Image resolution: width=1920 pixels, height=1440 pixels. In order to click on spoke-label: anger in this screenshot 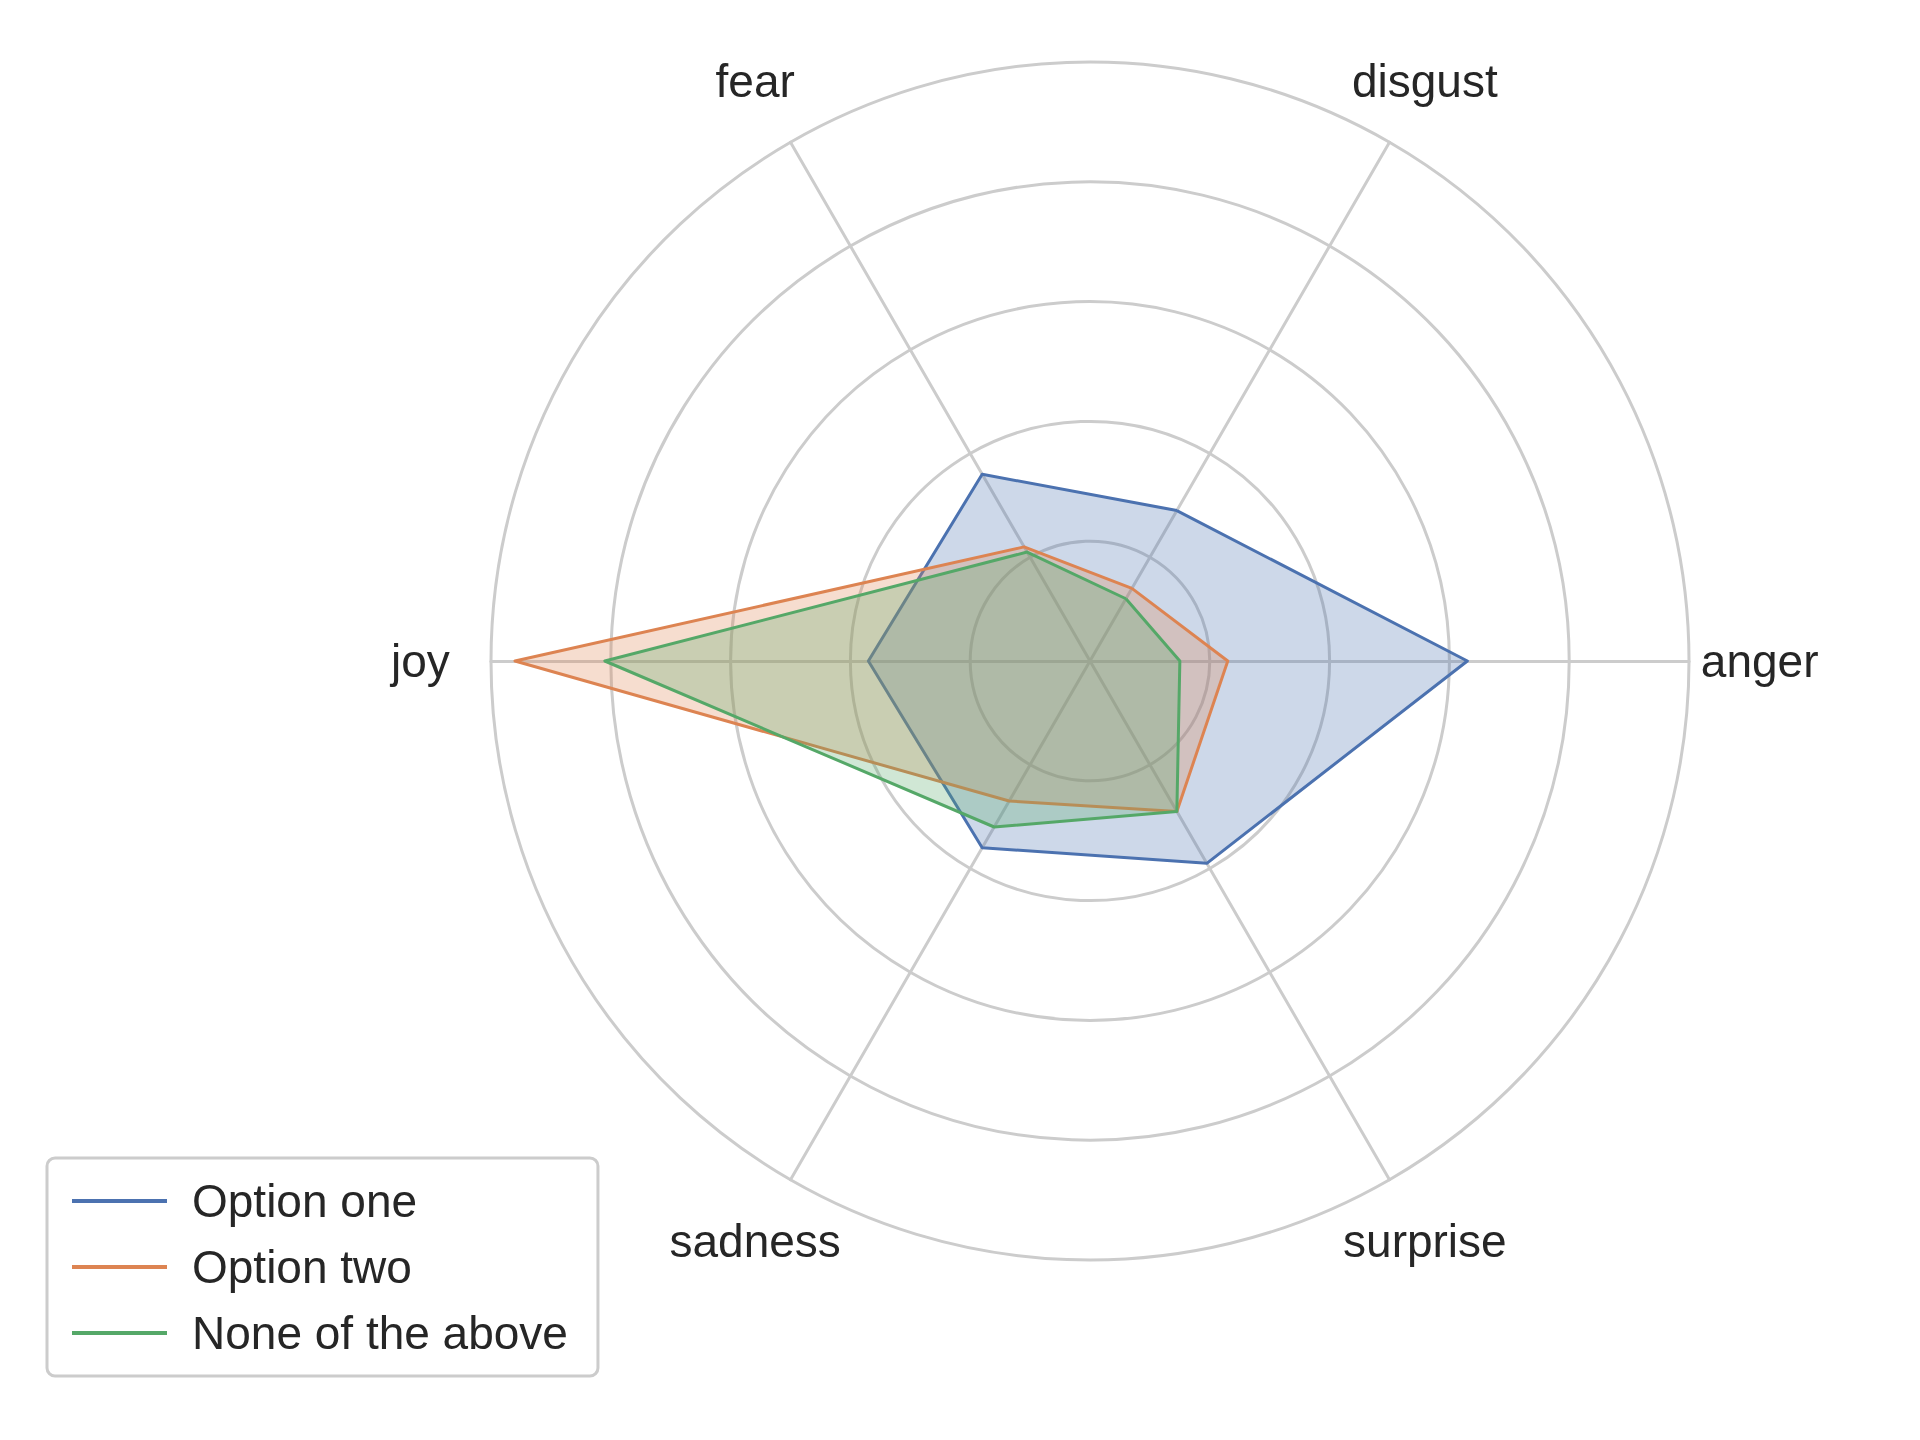, I will do `click(1759, 661)`.